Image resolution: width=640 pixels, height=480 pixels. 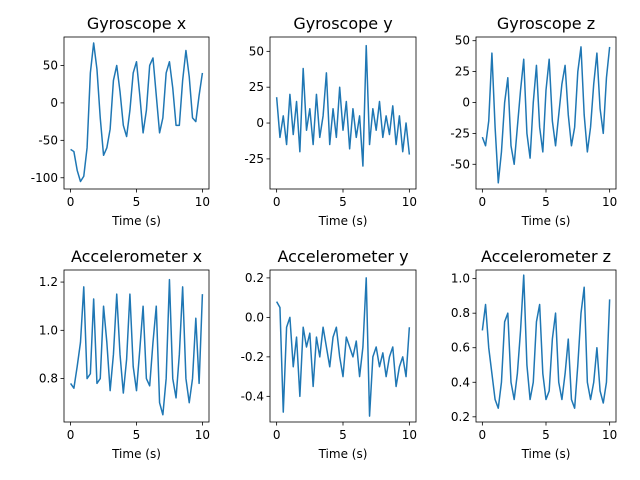 I want to click on chart-title: Gyroscope x, so click(x=136, y=23).